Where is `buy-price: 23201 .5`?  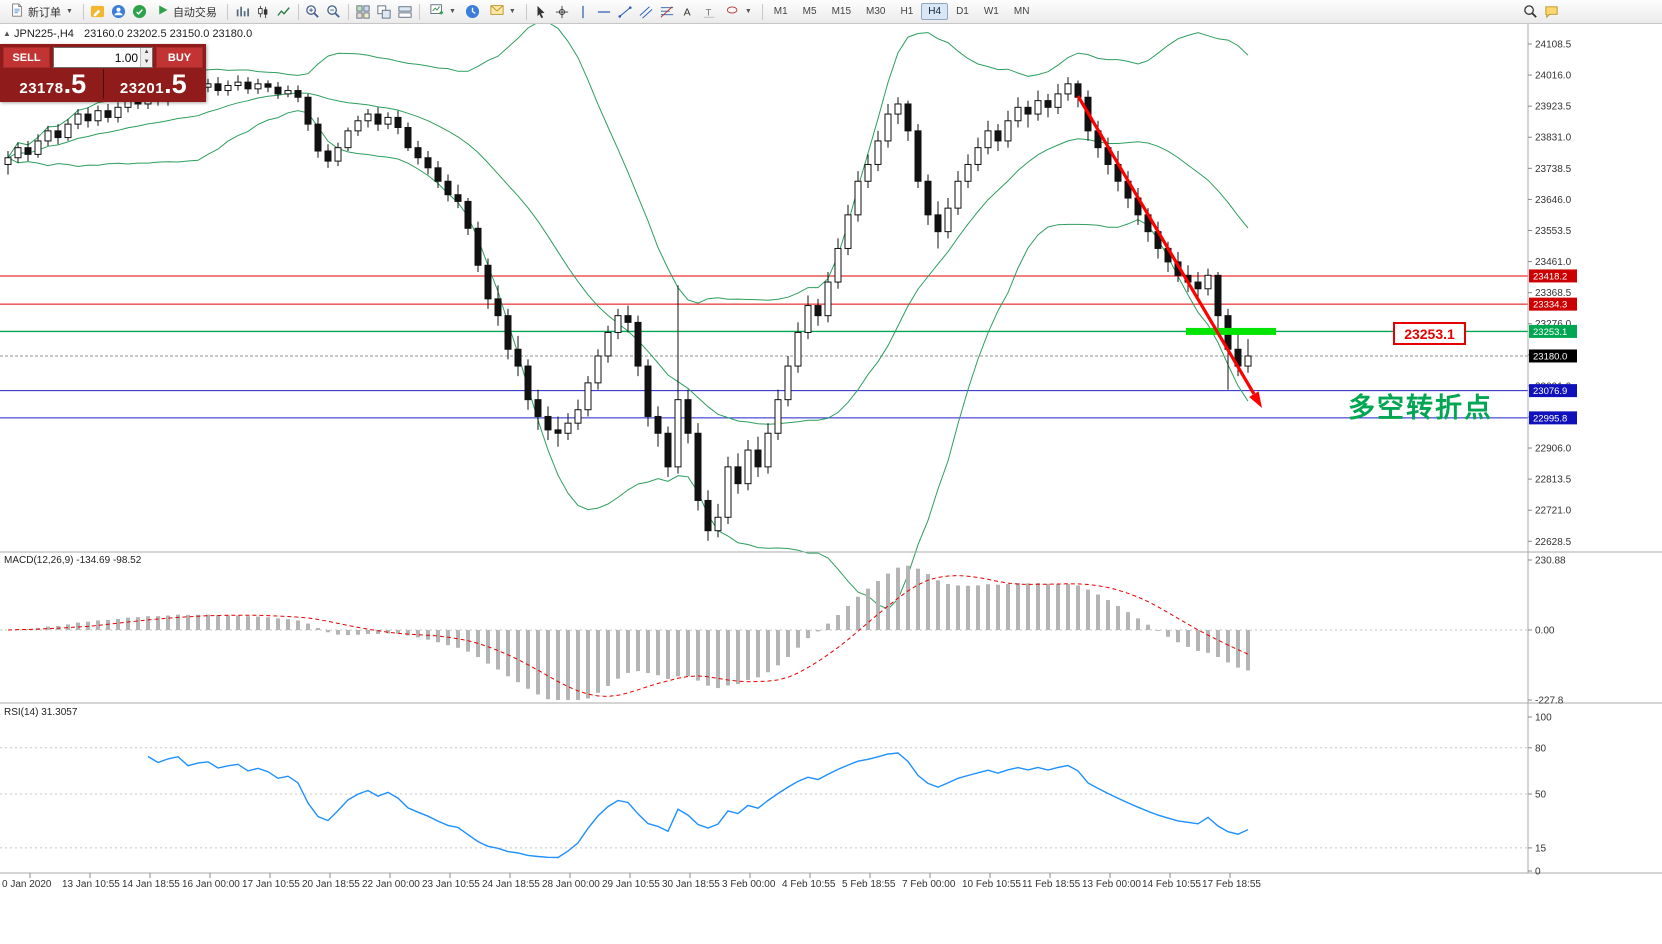 buy-price: 23201 .5 is located at coordinates (153, 84).